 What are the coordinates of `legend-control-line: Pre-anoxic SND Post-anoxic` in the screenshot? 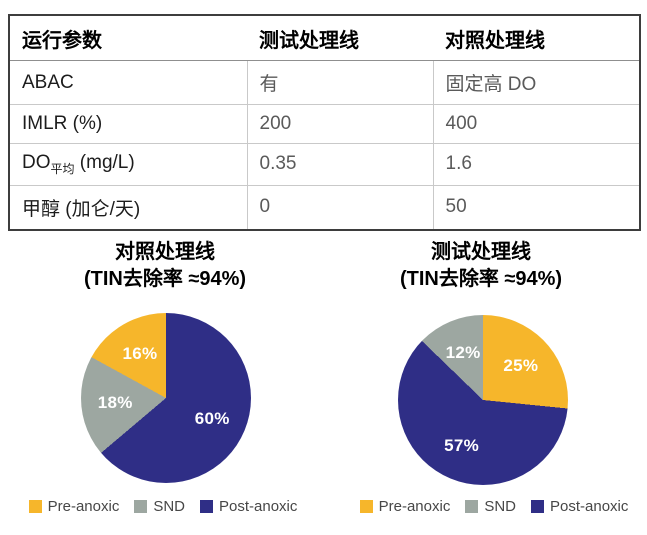 It's located at (163, 506).